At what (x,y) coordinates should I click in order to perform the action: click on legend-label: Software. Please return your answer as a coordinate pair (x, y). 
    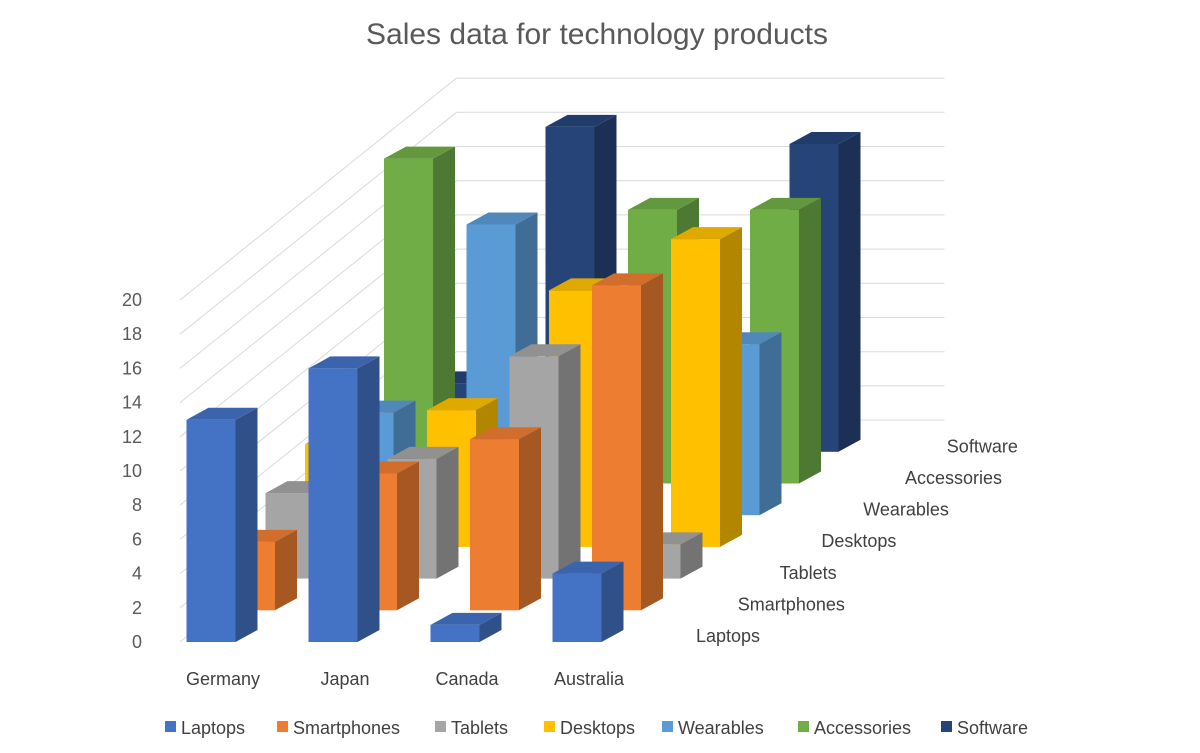
    Looking at the image, I should click on (992, 728).